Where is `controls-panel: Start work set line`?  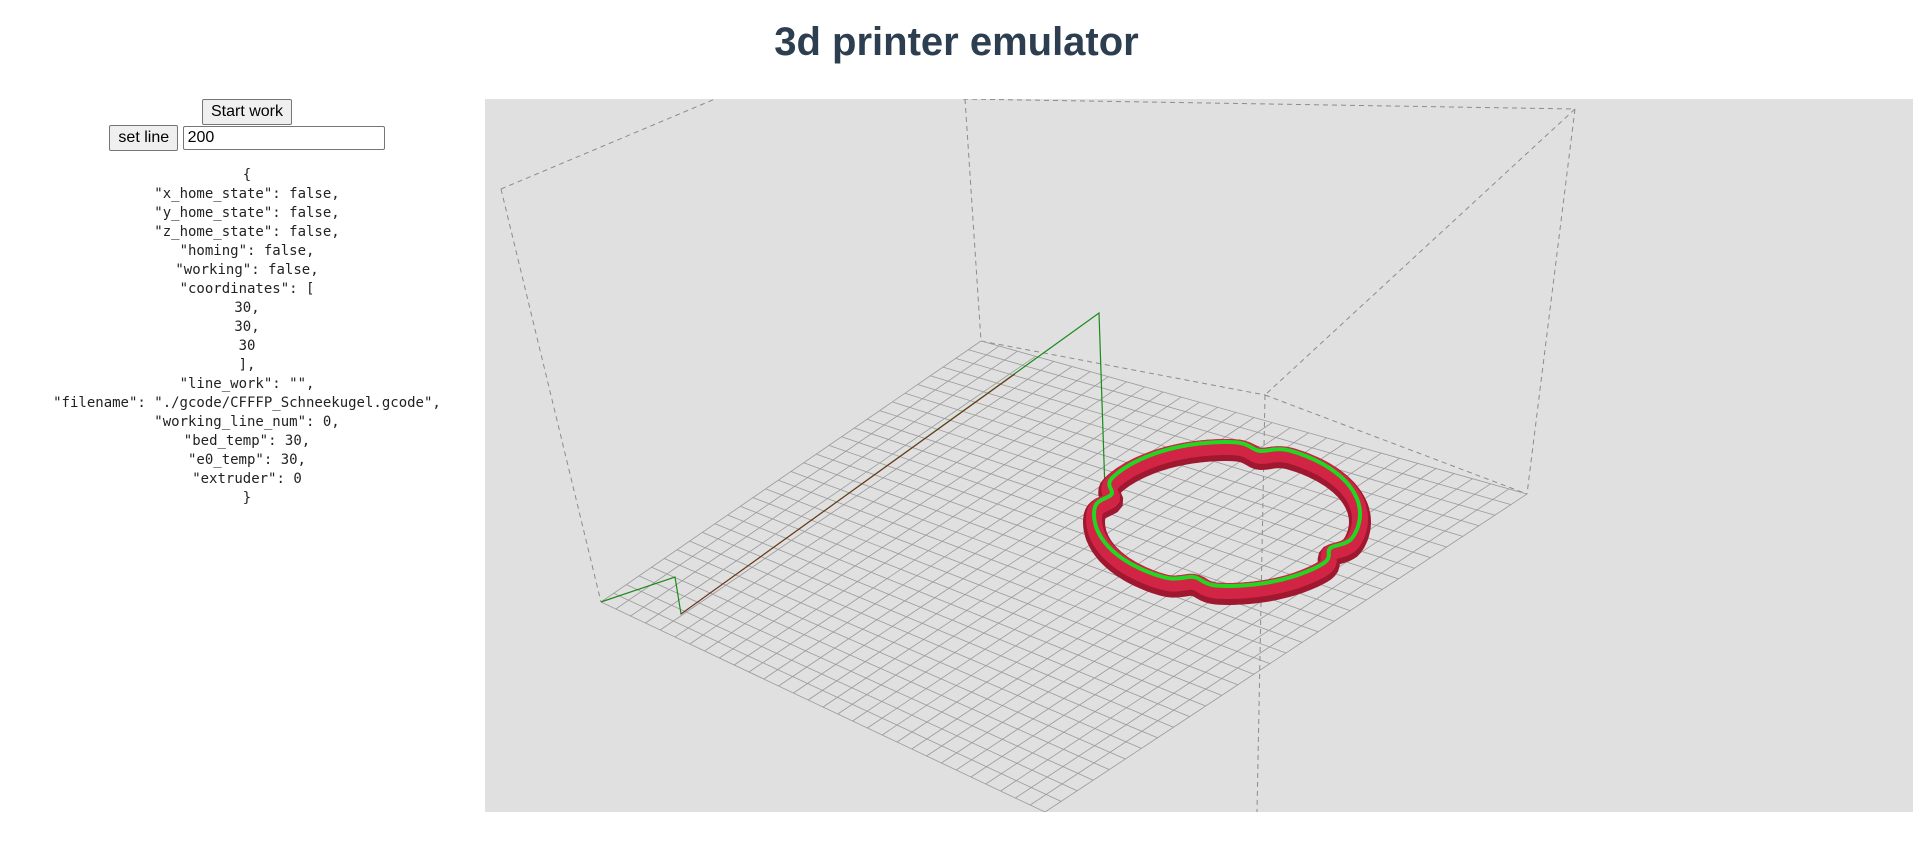 controls-panel: Start work set line is located at coordinates (247, 125).